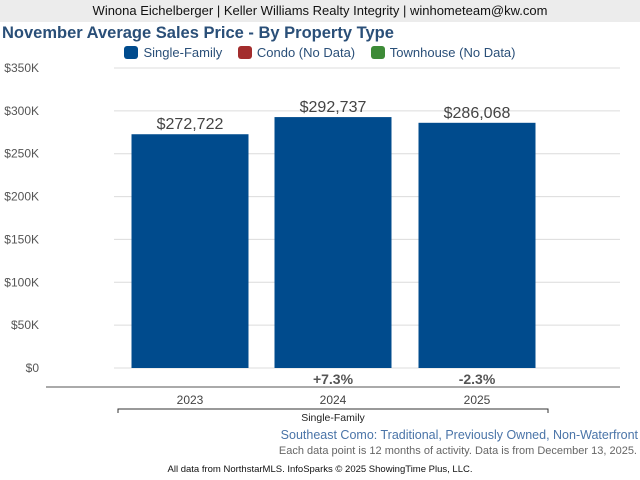 This screenshot has width=640, height=480. What do you see at coordinates (333, 107) in the screenshot?
I see `data-label: $292,737` at bounding box center [333, 107].